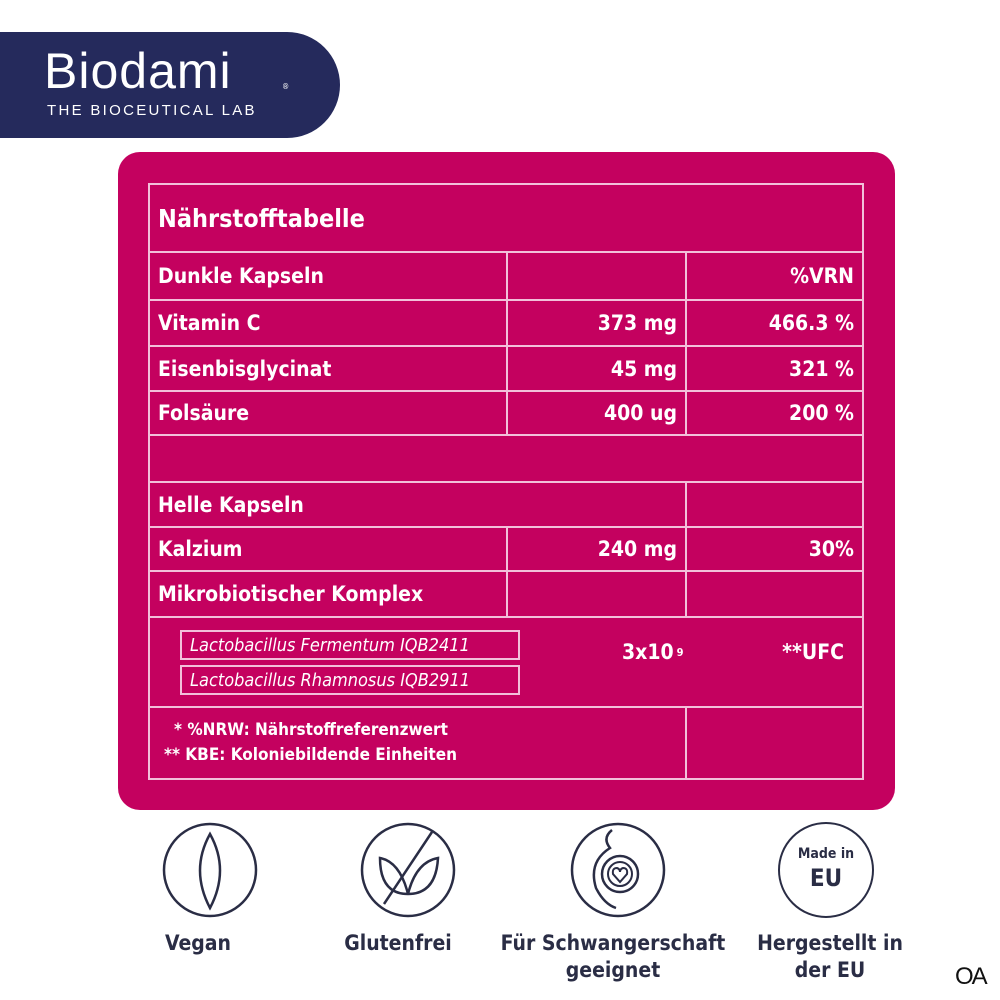 This screenshot has width=1000, height=1000. What do you see at coordinates (506, 218) in the screenshot?
I see `table-title: Nährstofftabelle` at bounding box center [506, 218].